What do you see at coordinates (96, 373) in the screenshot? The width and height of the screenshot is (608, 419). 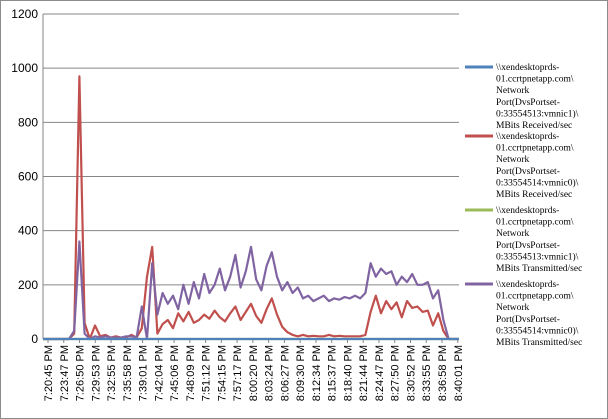 I see `x-tick-label: 7:29:53 PM` at bounding box center [96, 373].